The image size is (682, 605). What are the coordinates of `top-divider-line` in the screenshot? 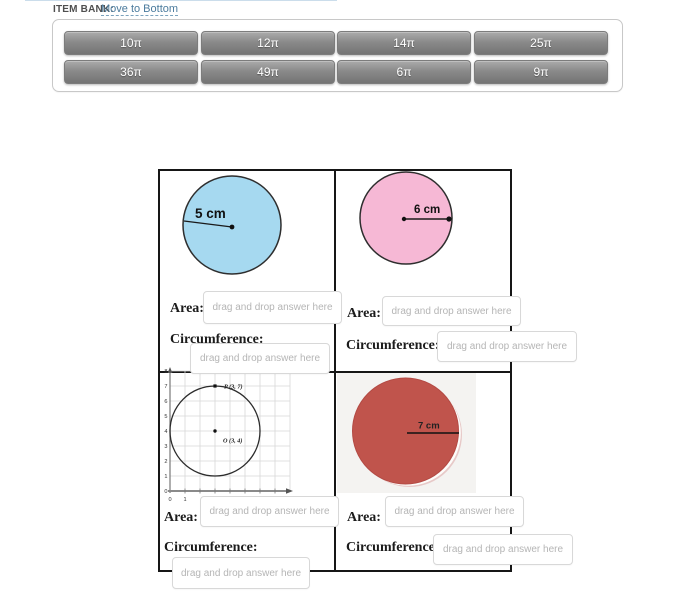 It's located at (181, 0).